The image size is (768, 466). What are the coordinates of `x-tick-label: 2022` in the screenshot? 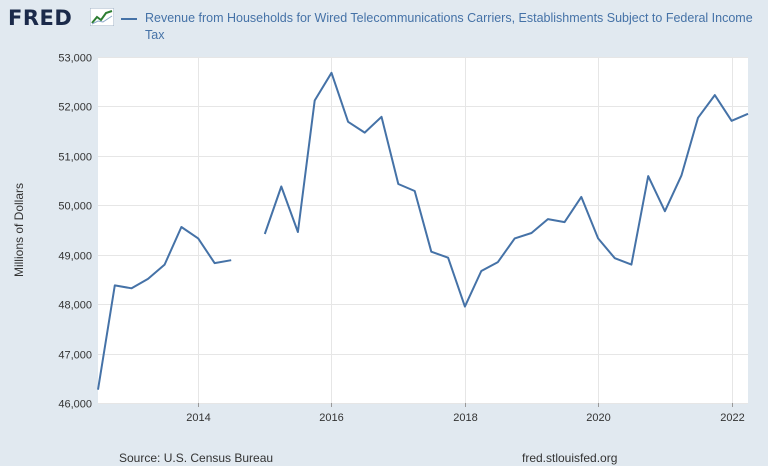 It's located at (732, 418).